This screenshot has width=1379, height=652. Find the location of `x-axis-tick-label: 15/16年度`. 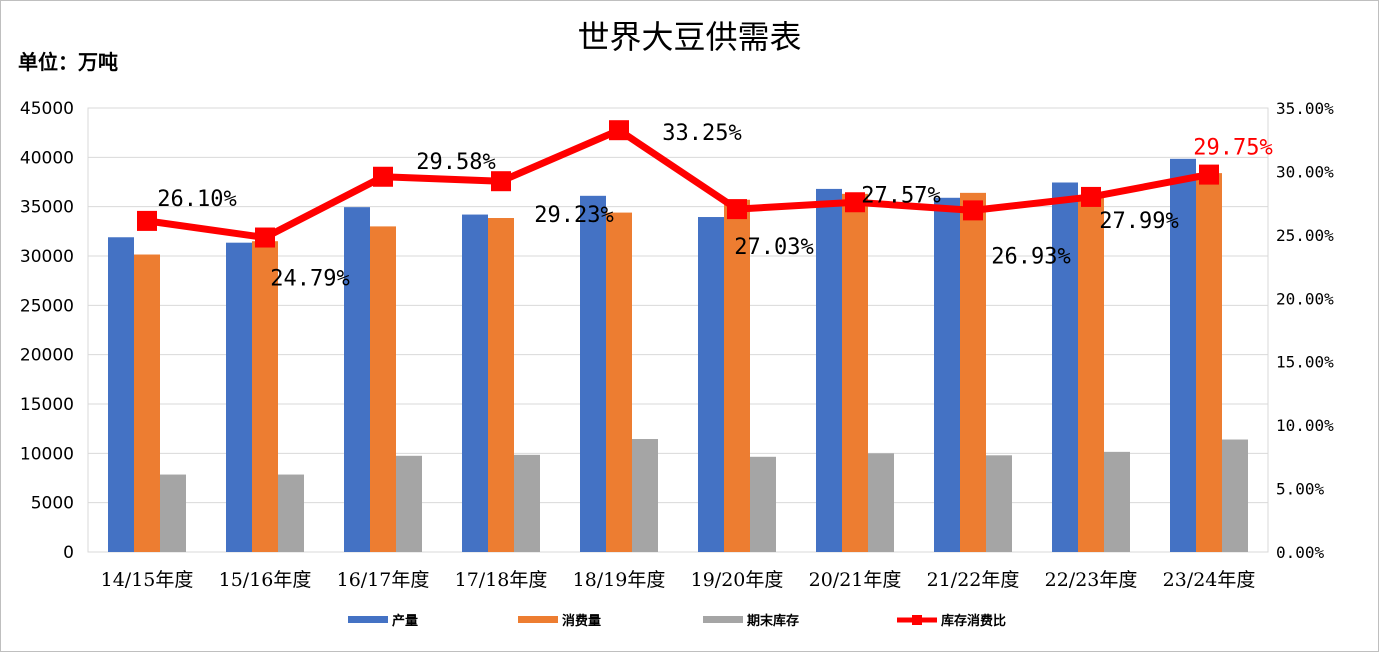

x-axis-tick-label: 15/16年度 is located at coordinates (265, 580).